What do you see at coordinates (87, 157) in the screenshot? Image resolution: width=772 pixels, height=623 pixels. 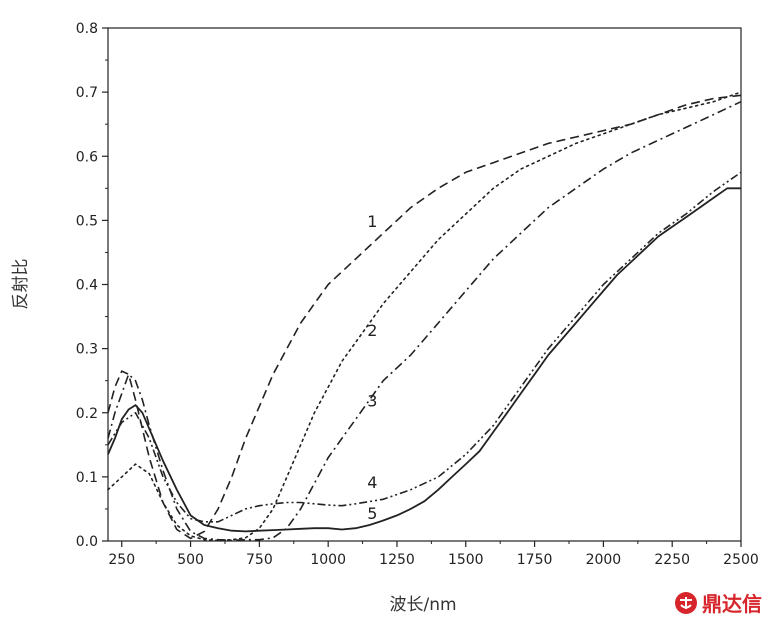 I see `y-tick-label: 0.6` at bounding box center [87, 157].